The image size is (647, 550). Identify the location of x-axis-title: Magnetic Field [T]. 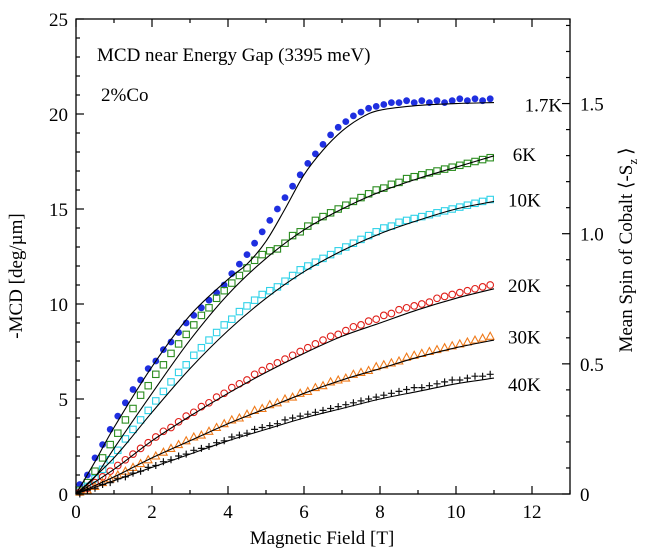
(322, 538).